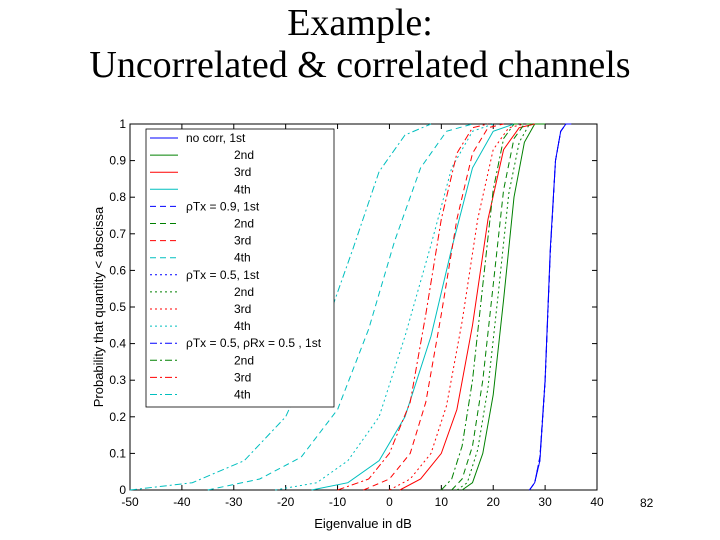  What do you see at coordinates (122, 490) in the screenshot?
I see `y-tick-label: 0` at bounding box center [122, 490].